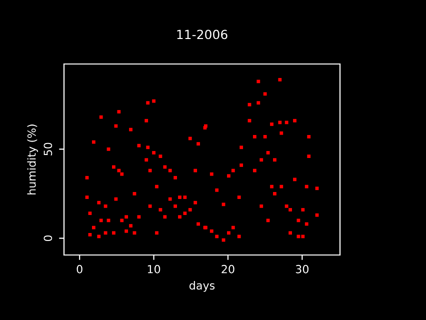  What do you see at coordinates (202, 35) in the screenshot?
I see `chart-title: 11-2006` at bounding box center [202, 35].